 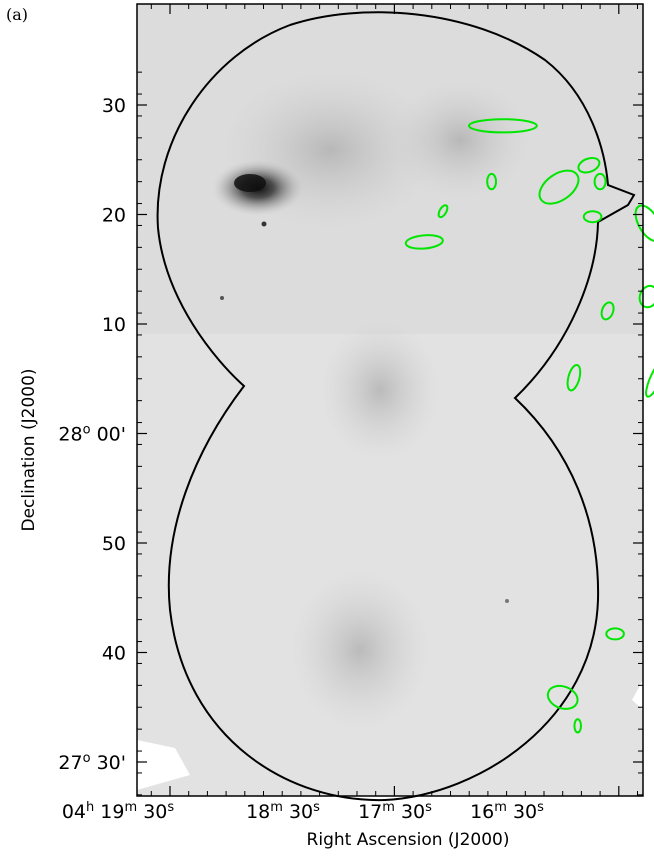 What do you see at coordinates (283, 812) in the screenshot?
I see `x-tick-label: 18m 30s` at bounding box center [283, 812].